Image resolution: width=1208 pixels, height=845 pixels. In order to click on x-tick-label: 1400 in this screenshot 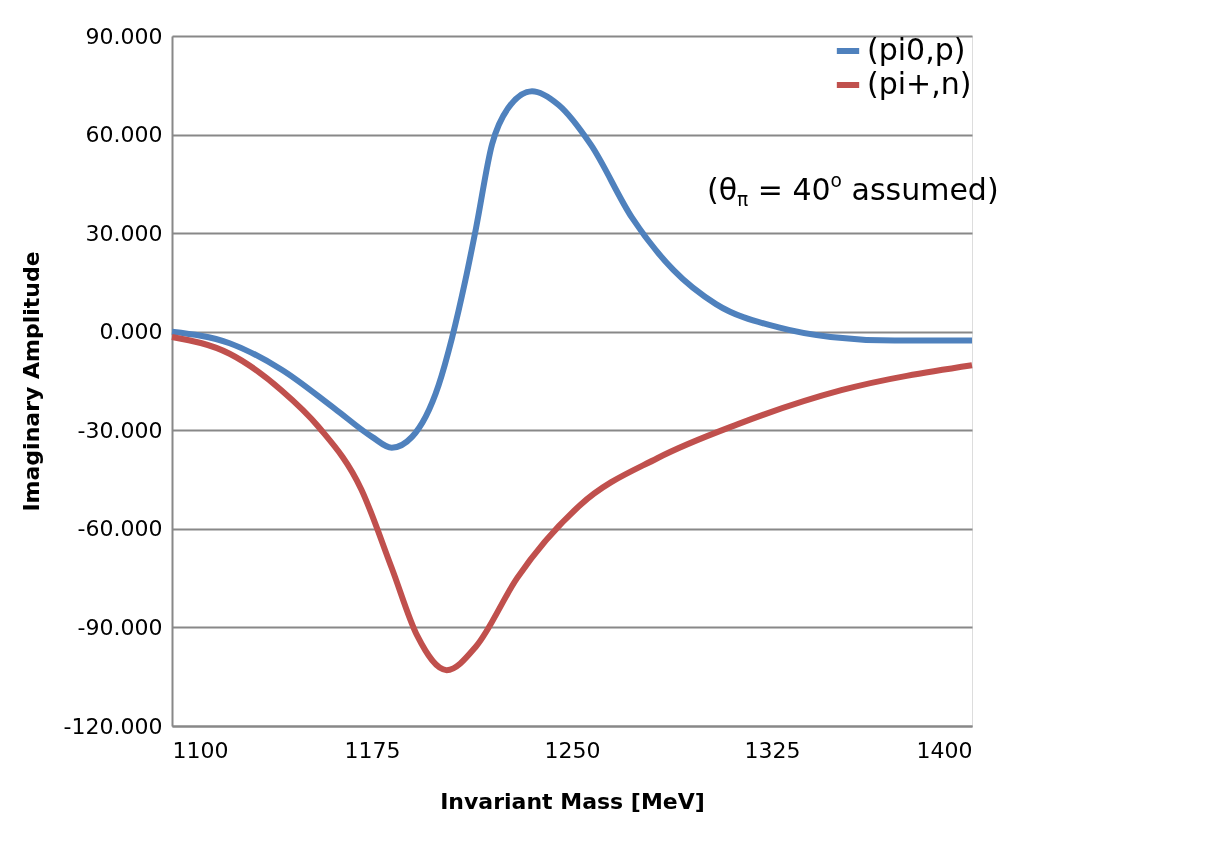, I will do `click(944, 750)`.